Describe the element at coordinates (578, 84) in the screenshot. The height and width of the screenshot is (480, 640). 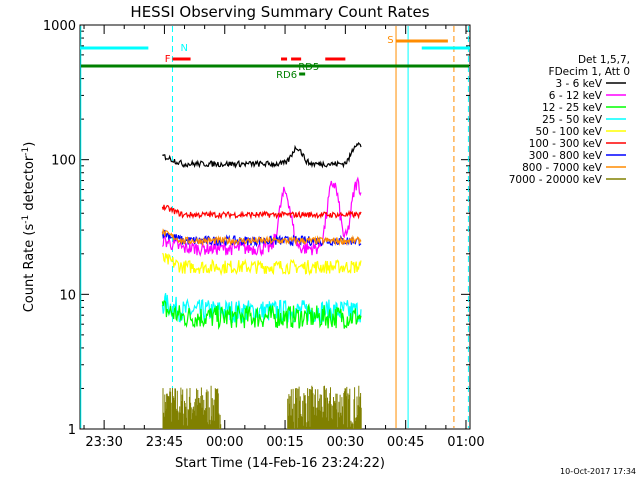
I see `legend-entry-label: 3 - 6 keV` at that location.